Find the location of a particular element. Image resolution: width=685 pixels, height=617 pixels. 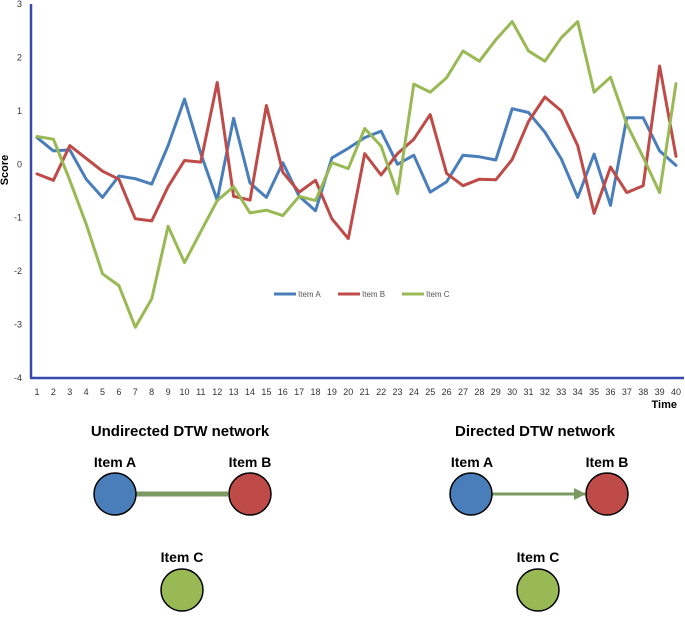

y-tick-label: 0 is located at coordinates (19, 164).